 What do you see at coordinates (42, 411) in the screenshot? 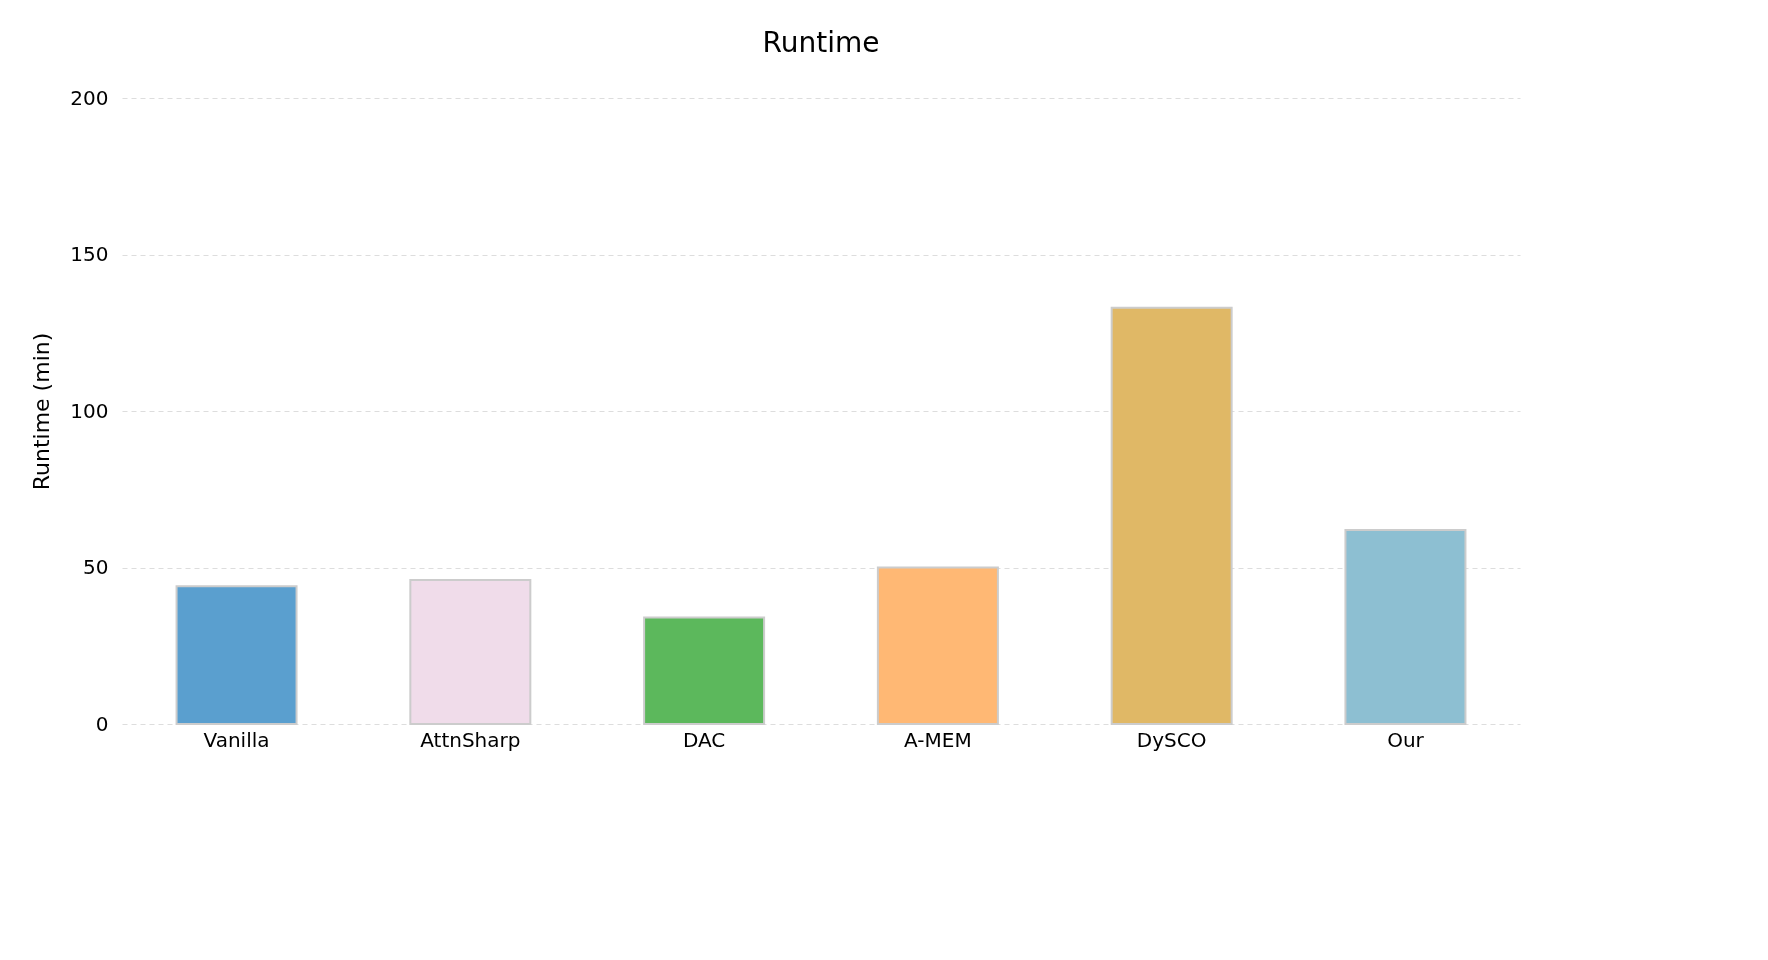
I see `y-axis-title: Runtime (min)` at bounding box center [42, 411].